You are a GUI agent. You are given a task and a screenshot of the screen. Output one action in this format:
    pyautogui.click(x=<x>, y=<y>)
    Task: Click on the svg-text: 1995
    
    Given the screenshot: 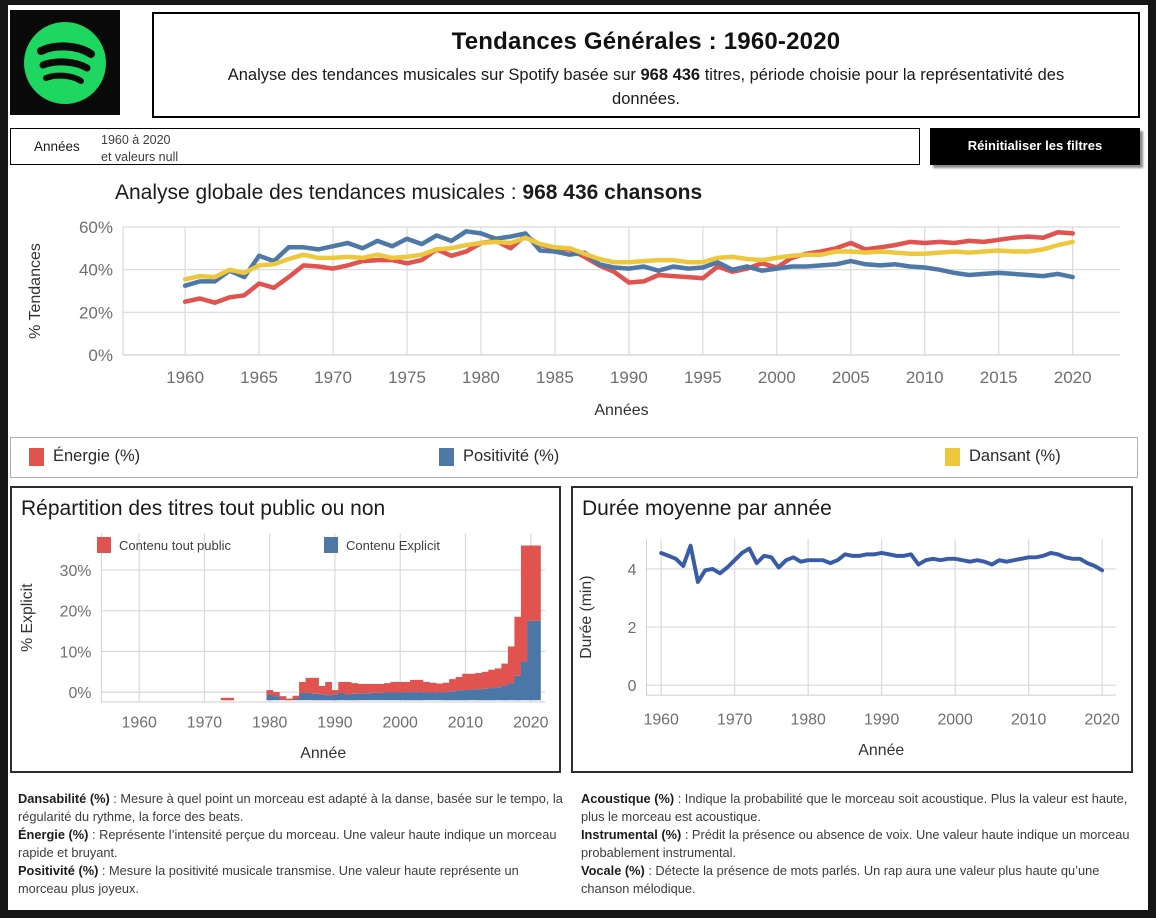 What is the action you would take?
    pyautogui.click(x=703, y=377)
    